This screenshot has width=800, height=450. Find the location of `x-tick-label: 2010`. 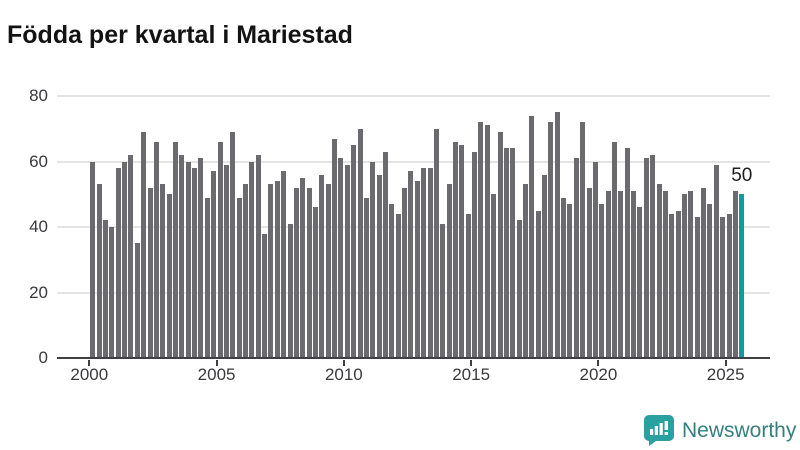

x-tick-label: 2010 is located at coordinates (343, 374).